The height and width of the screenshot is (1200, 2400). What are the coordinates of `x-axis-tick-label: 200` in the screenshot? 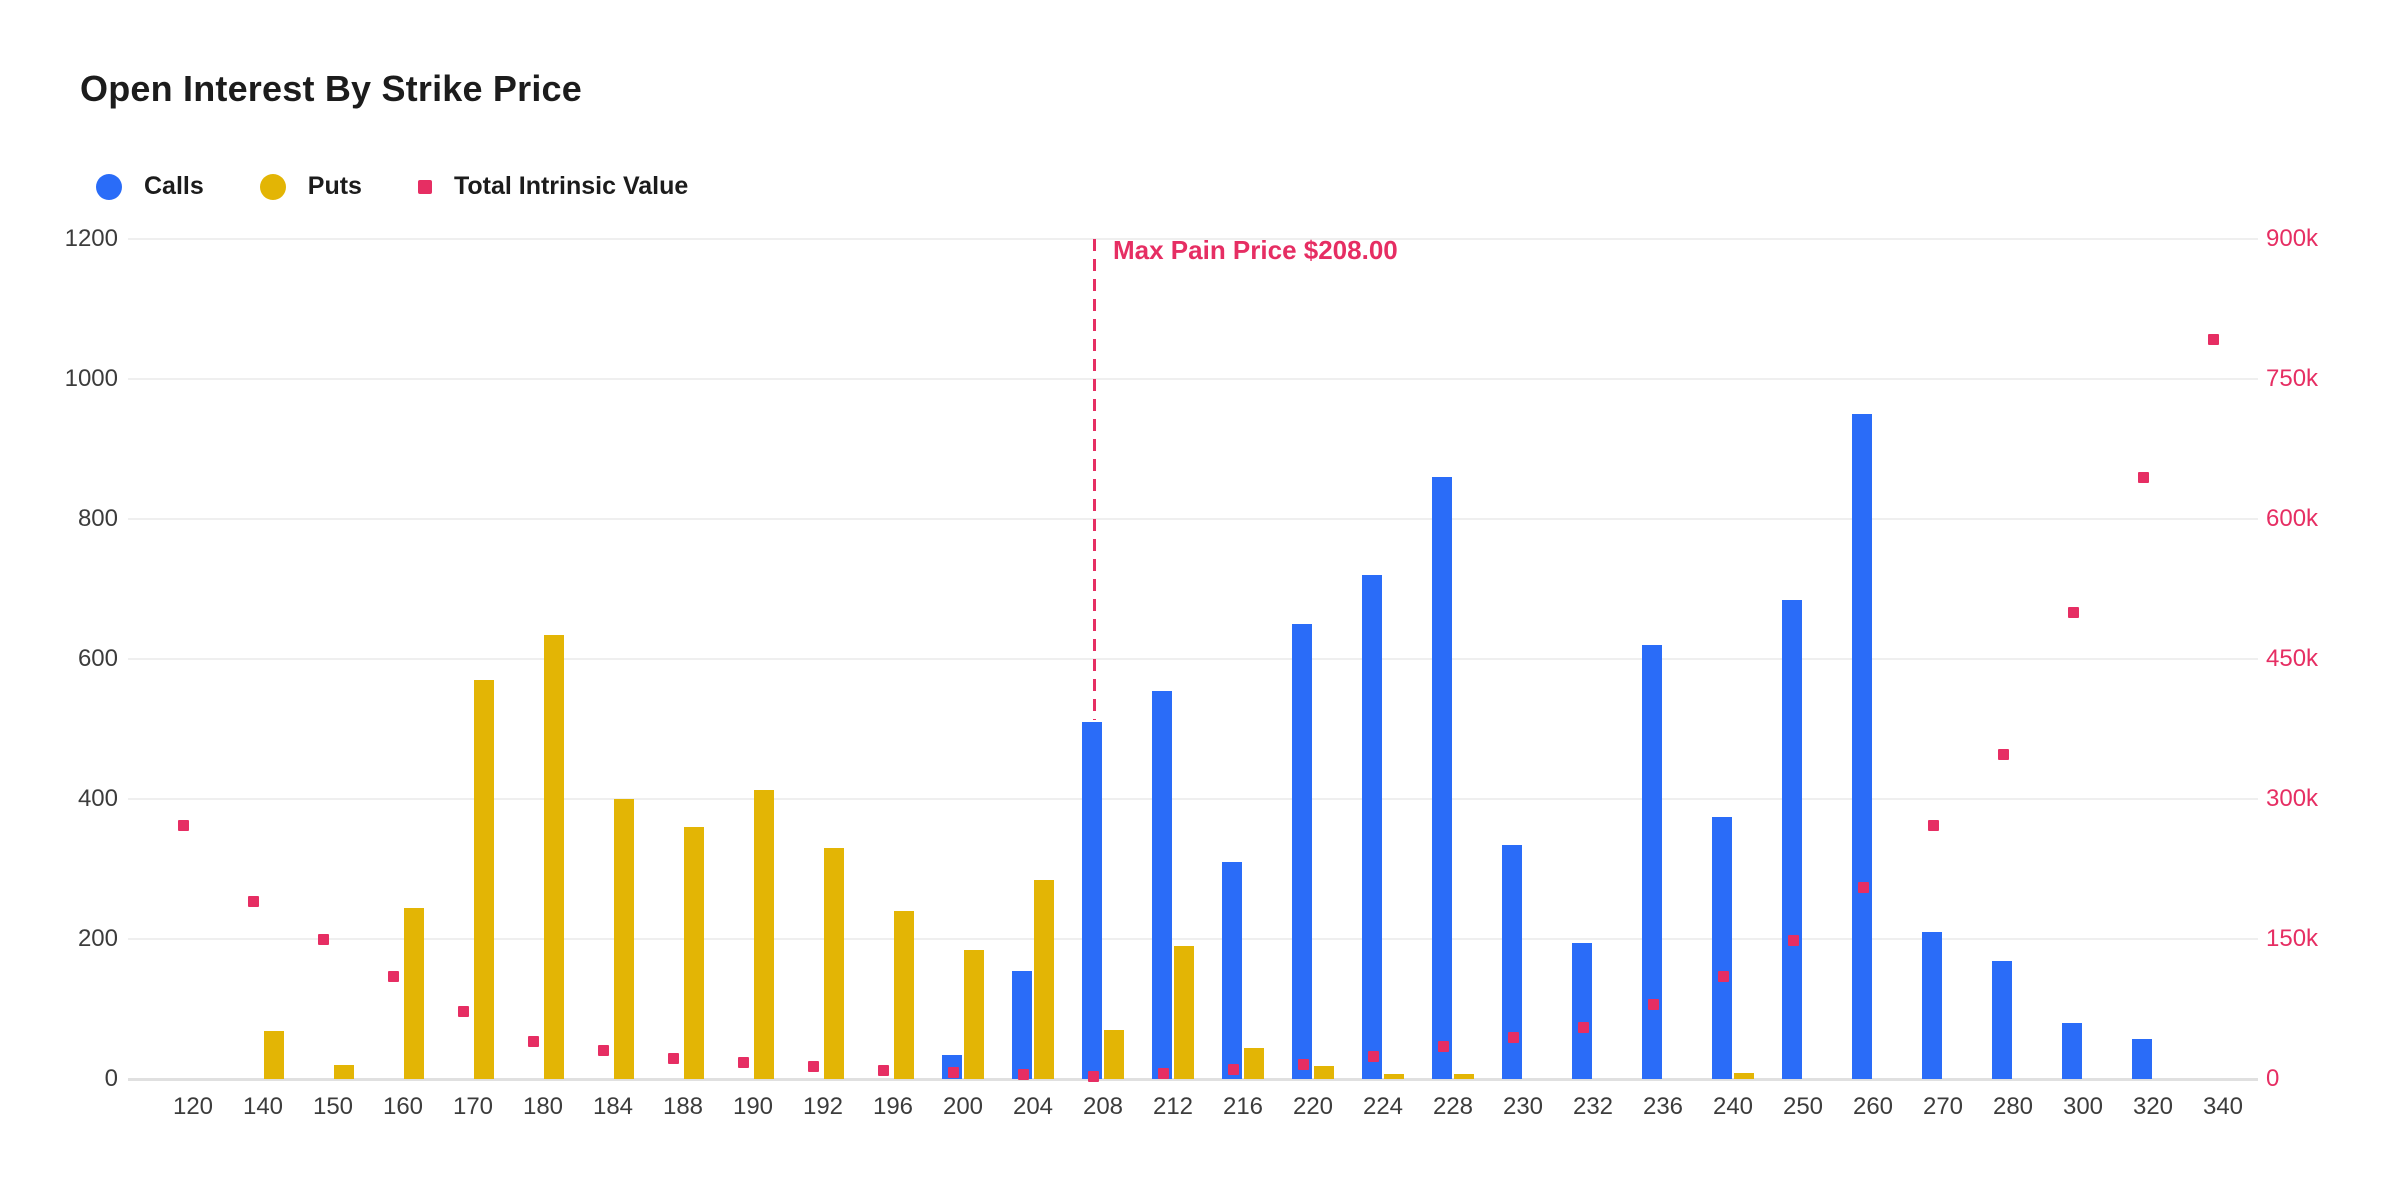 It's located at (963, 1106).